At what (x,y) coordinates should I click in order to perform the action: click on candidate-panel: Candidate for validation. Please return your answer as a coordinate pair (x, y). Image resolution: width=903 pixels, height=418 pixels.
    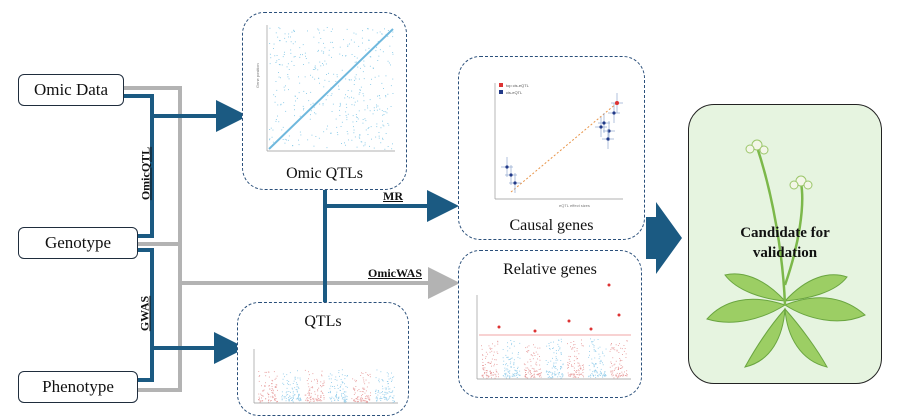
    Looking at the image, I should click on (785, 244).